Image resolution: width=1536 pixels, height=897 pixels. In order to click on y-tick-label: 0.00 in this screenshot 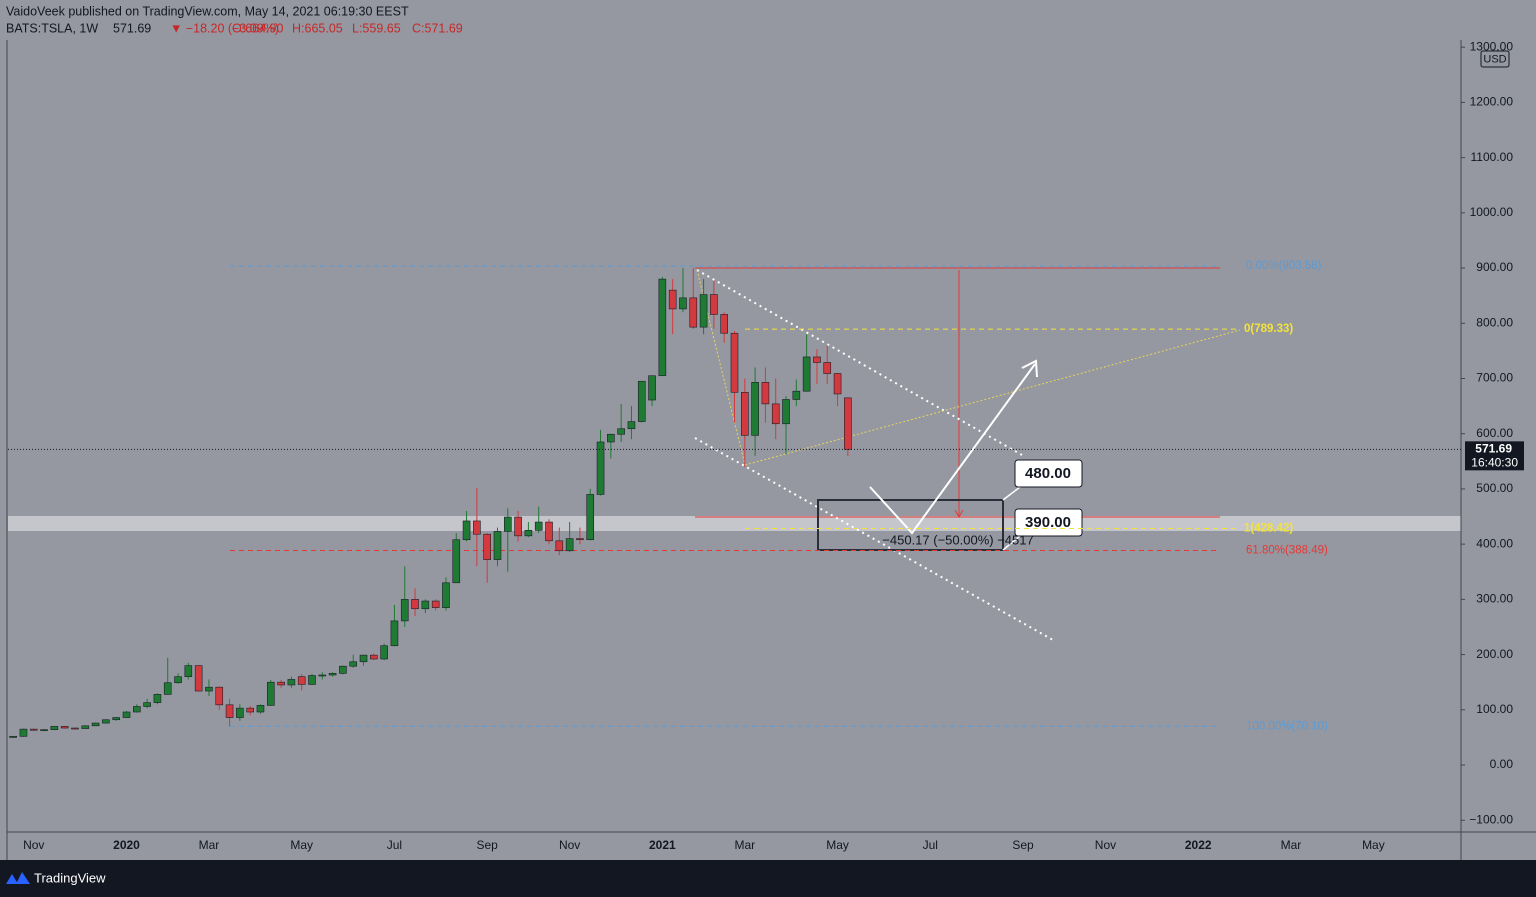, I will do `click(1502, 764)`.